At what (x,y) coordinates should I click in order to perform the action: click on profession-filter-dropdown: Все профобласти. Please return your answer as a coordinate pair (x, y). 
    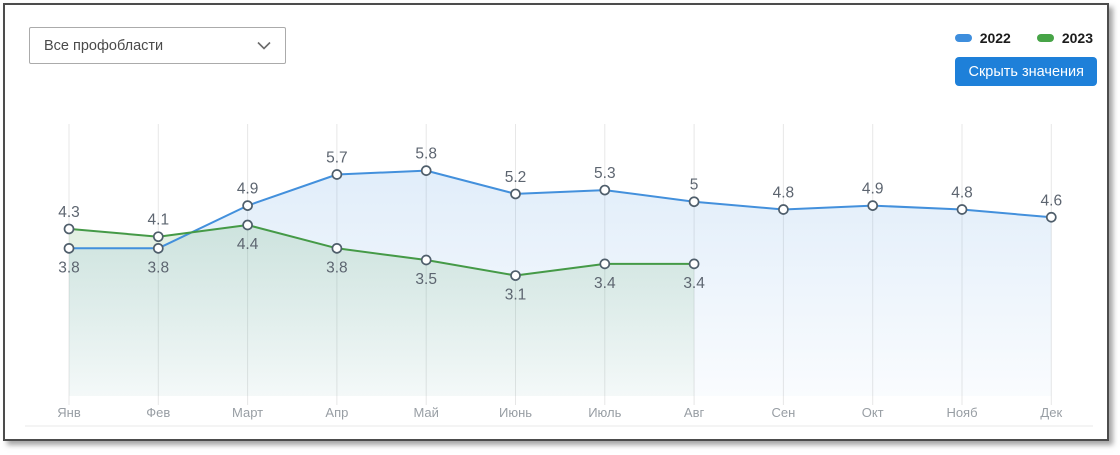
    Looking at the image, I should click on (157, 45).